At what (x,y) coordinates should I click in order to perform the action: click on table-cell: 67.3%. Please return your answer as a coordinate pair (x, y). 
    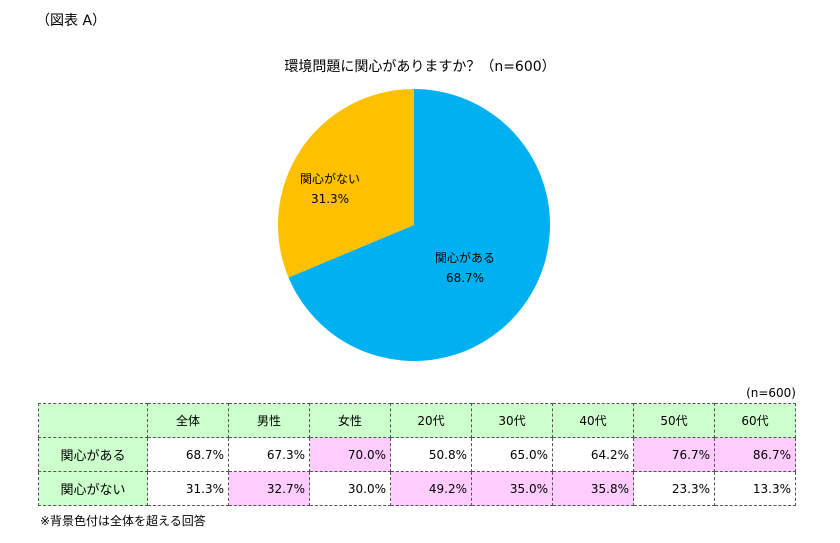
    Looking at the image, I should click on (269, 454).